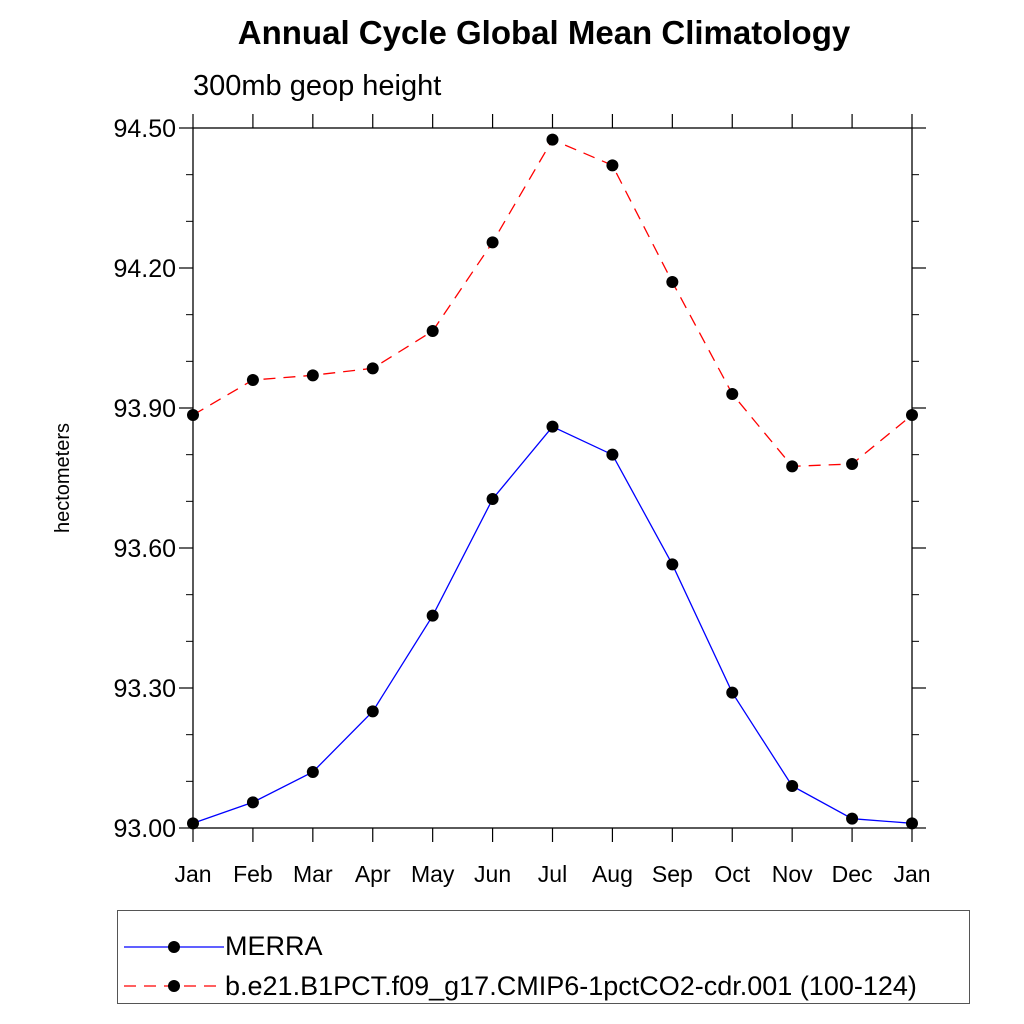 The image size is (1024, 1024). I want to click on x-tick-label: Sep, so click(672, 874).